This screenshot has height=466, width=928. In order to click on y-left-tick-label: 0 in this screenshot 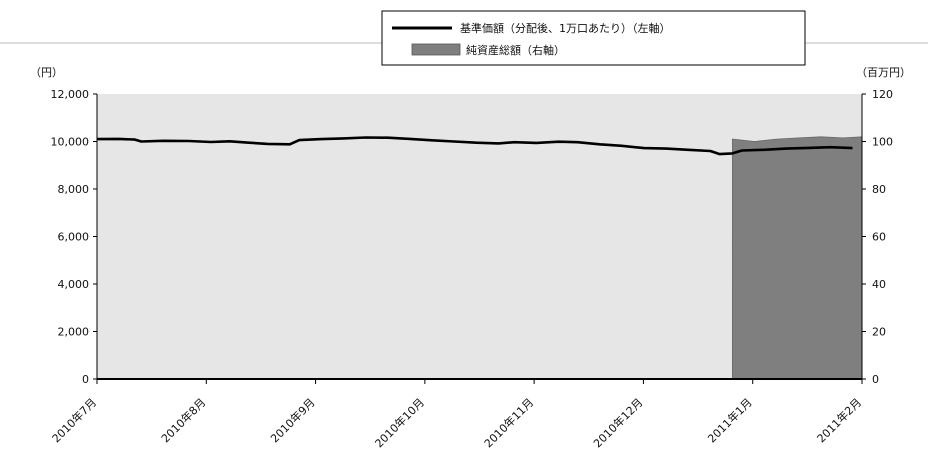, I will do `click(85, 379)`.